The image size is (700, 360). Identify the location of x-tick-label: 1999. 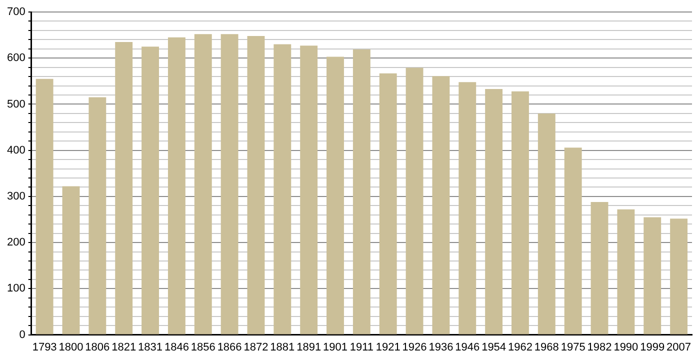
(652, 347).